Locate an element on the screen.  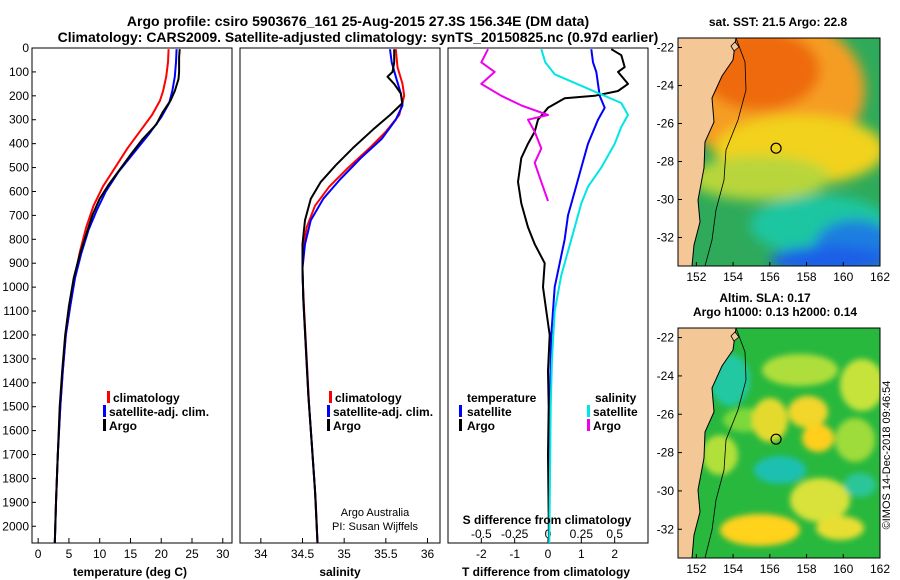
legend-t-satellite-label: satellite is located at coordinates (489, 412).